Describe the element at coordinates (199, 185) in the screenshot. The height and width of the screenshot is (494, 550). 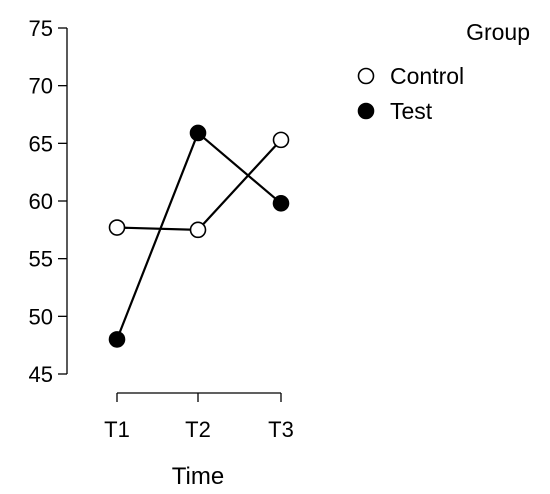
I see `control-line` at that location.